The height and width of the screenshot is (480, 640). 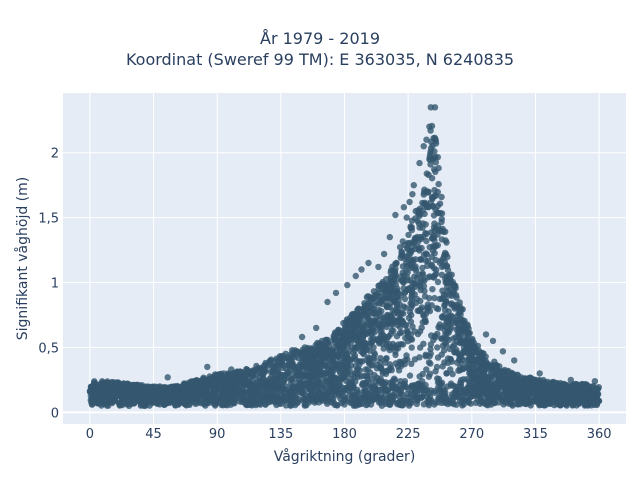 What do you see at coordinates (408, 434) in the screenshot?
I see `x-tick-label: 225` at bounding box center [408, 434].